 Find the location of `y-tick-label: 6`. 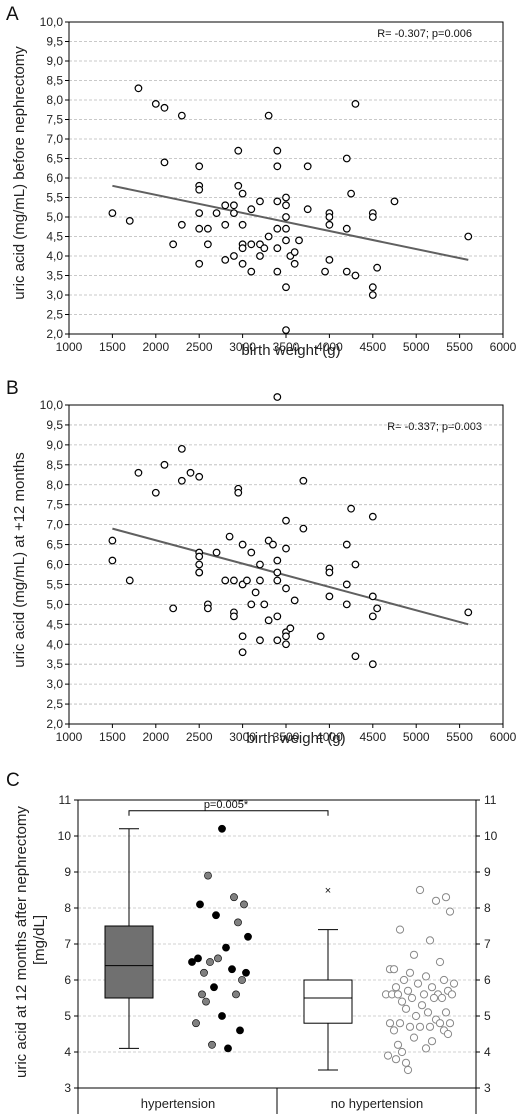

y-tick-label: 6 is located at coordinates (67, 980).